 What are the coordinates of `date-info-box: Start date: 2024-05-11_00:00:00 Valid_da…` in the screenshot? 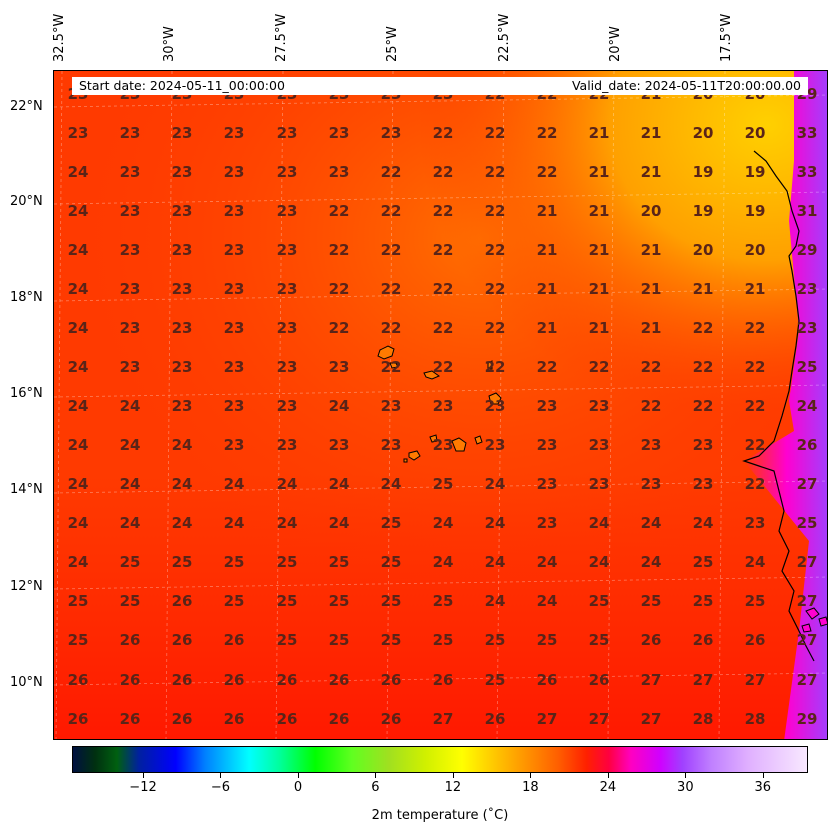 It's located at (440, 86).